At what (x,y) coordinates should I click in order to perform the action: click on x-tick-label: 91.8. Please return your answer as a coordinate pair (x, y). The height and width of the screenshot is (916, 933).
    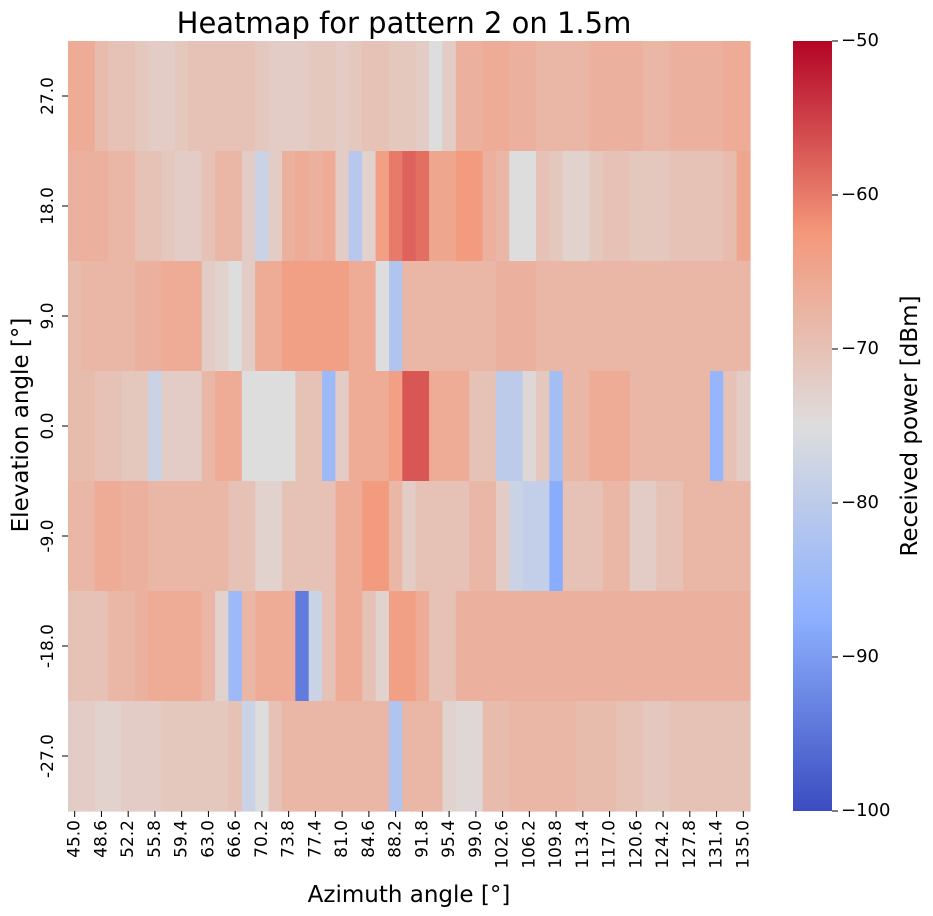
    Looking at the image, I should click on (422, 839).